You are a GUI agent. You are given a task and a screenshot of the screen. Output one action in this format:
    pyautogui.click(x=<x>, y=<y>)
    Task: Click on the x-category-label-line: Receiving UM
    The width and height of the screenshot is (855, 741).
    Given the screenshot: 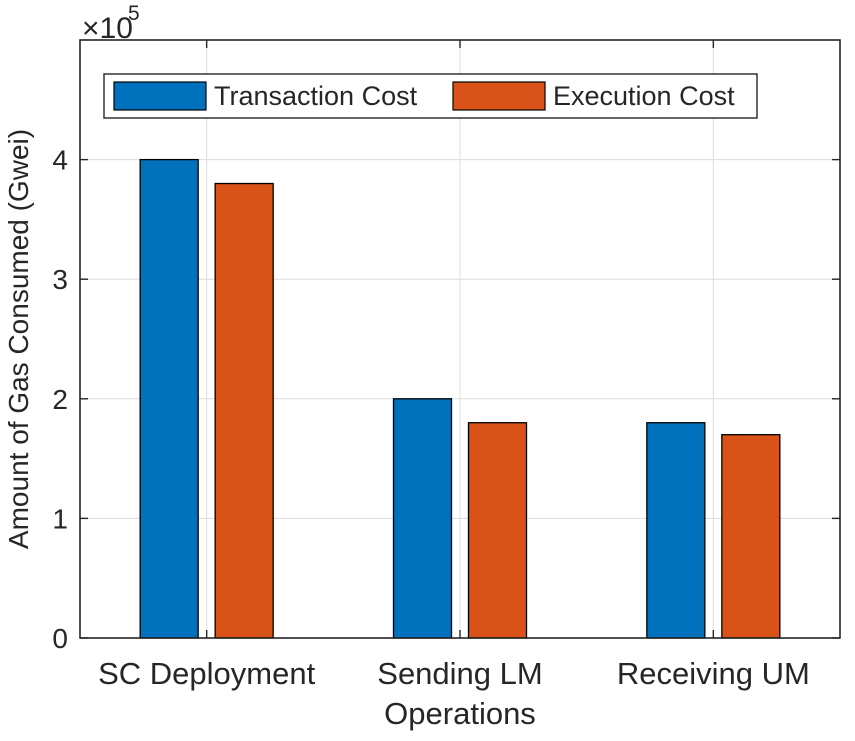 What is the action you would take?
    pyautogui.click(x=713, y=673)
    